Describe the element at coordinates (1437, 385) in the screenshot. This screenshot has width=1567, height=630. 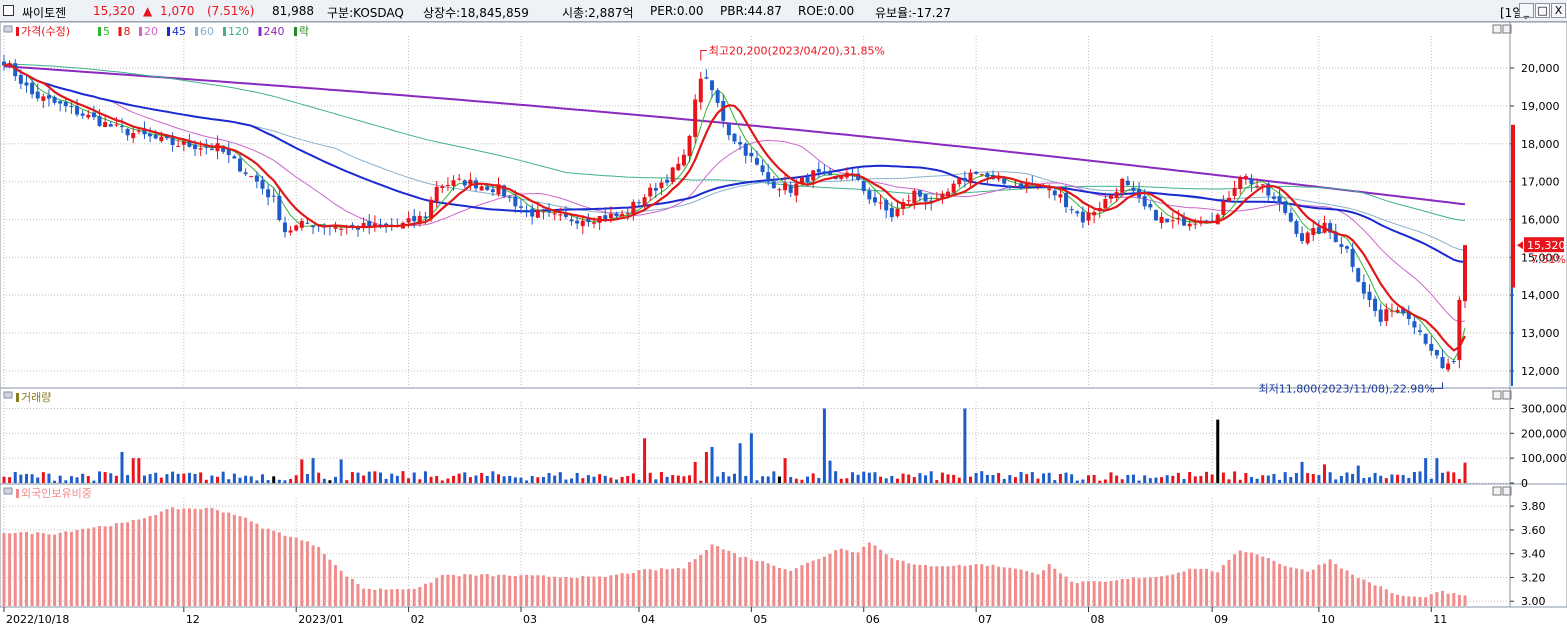
I see `low-marker` at that location.